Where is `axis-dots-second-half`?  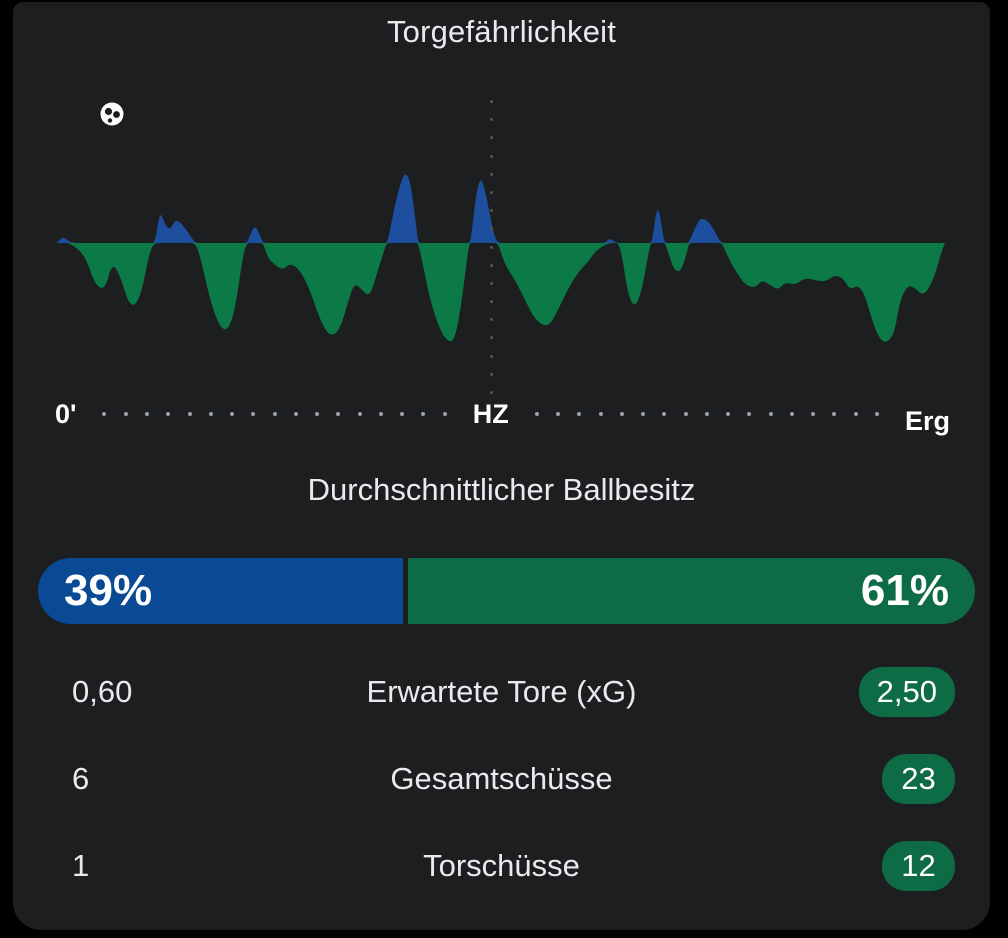 axis-dots-second-half is located at coordinates (706, 414).